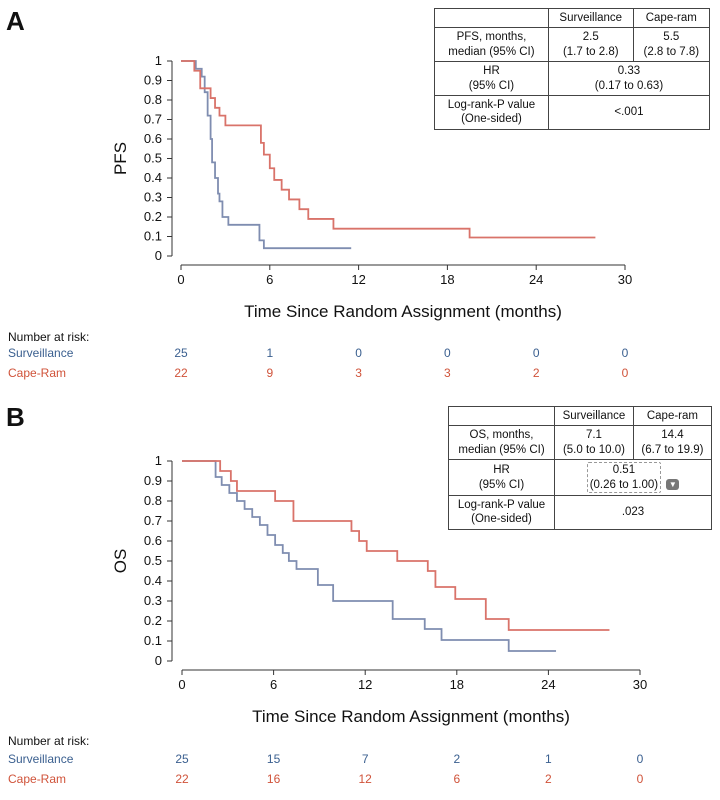 The width and height of the screenshot is (720, 800). I want to click on y-axis-title: PFS, so click(120, 158).